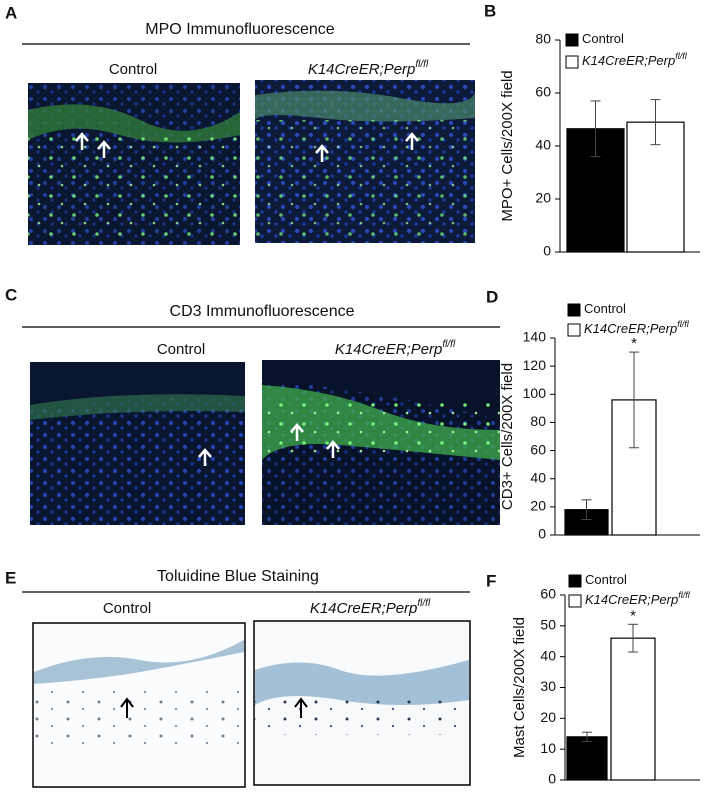  I want to click on image-title: MPO Immunofluorescence, so click(240, 29).